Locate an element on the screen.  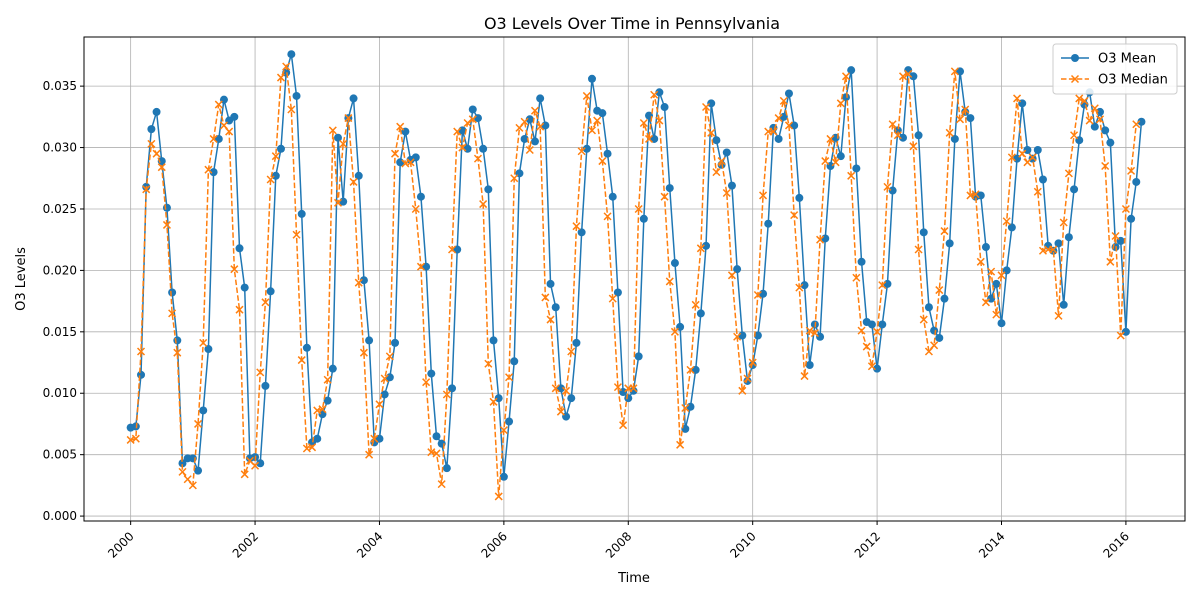
y-tick-label: 0.005 is located at coordinates (60, 455).